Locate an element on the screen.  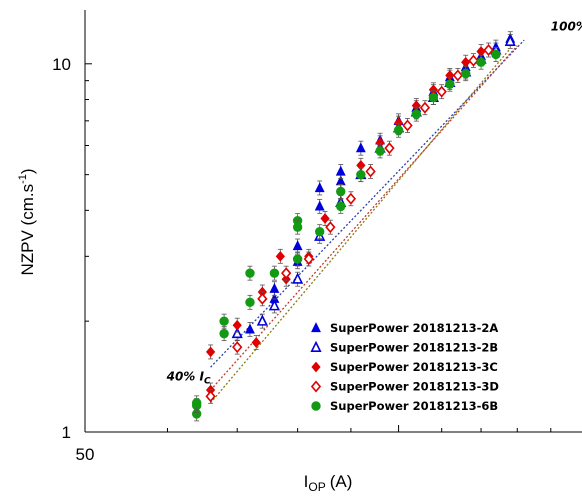
legend-label: SuperPower 20181213-2B is located at coordinates (414, 348).